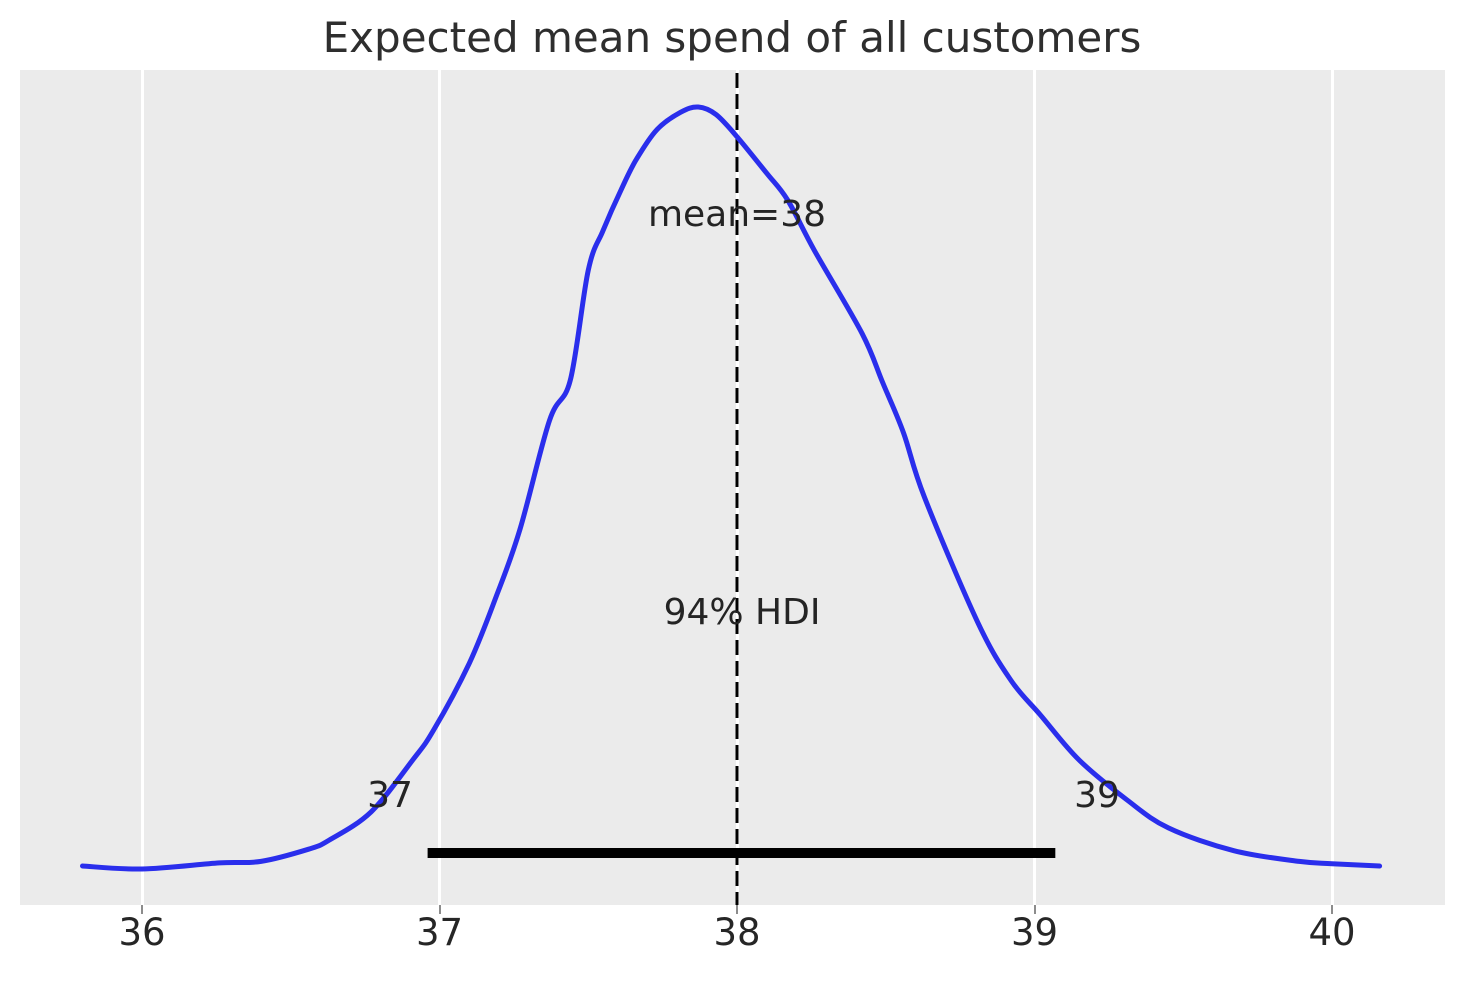 This screenshot has width=1463, height=983. Describe the element at coordinates (732, 37) in the screenshot. I see `chart-title: Expected mean spend of all customers` at that location.